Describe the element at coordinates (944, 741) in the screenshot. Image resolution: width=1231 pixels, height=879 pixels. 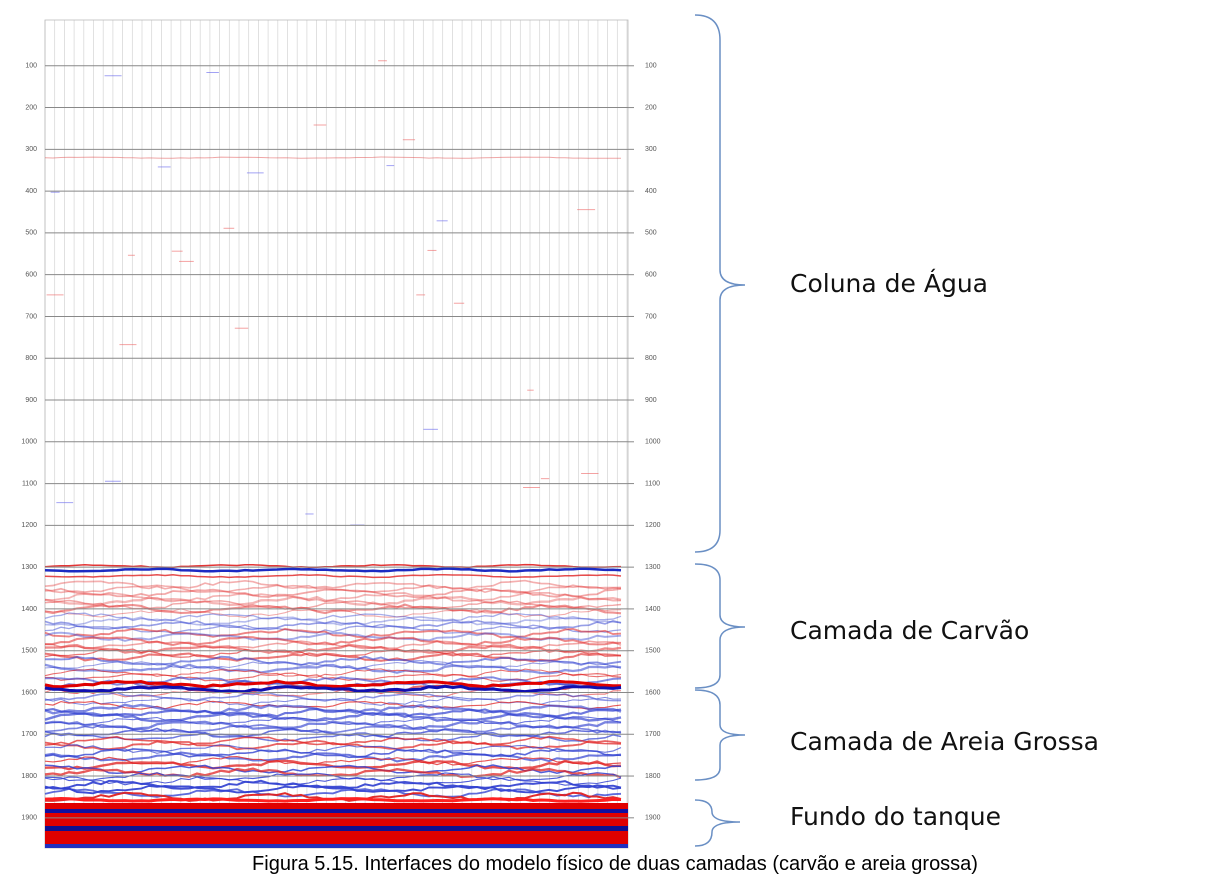
I see `annotation: Camada de Areia Grossa` at that location.